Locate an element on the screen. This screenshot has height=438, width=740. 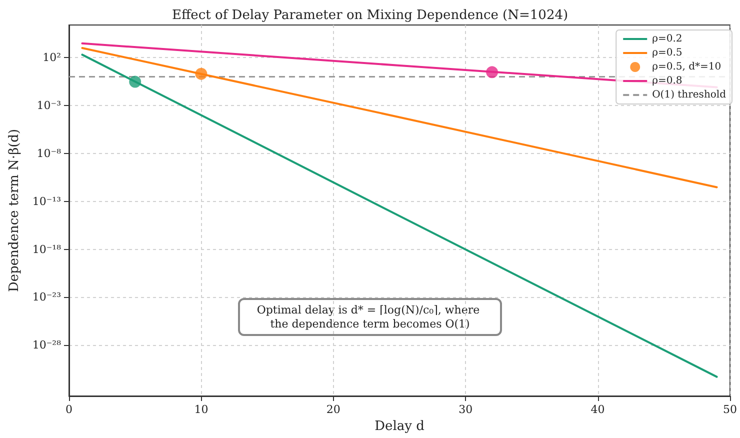
x-axis-title: Delay d is located at coordinates (399, 426).